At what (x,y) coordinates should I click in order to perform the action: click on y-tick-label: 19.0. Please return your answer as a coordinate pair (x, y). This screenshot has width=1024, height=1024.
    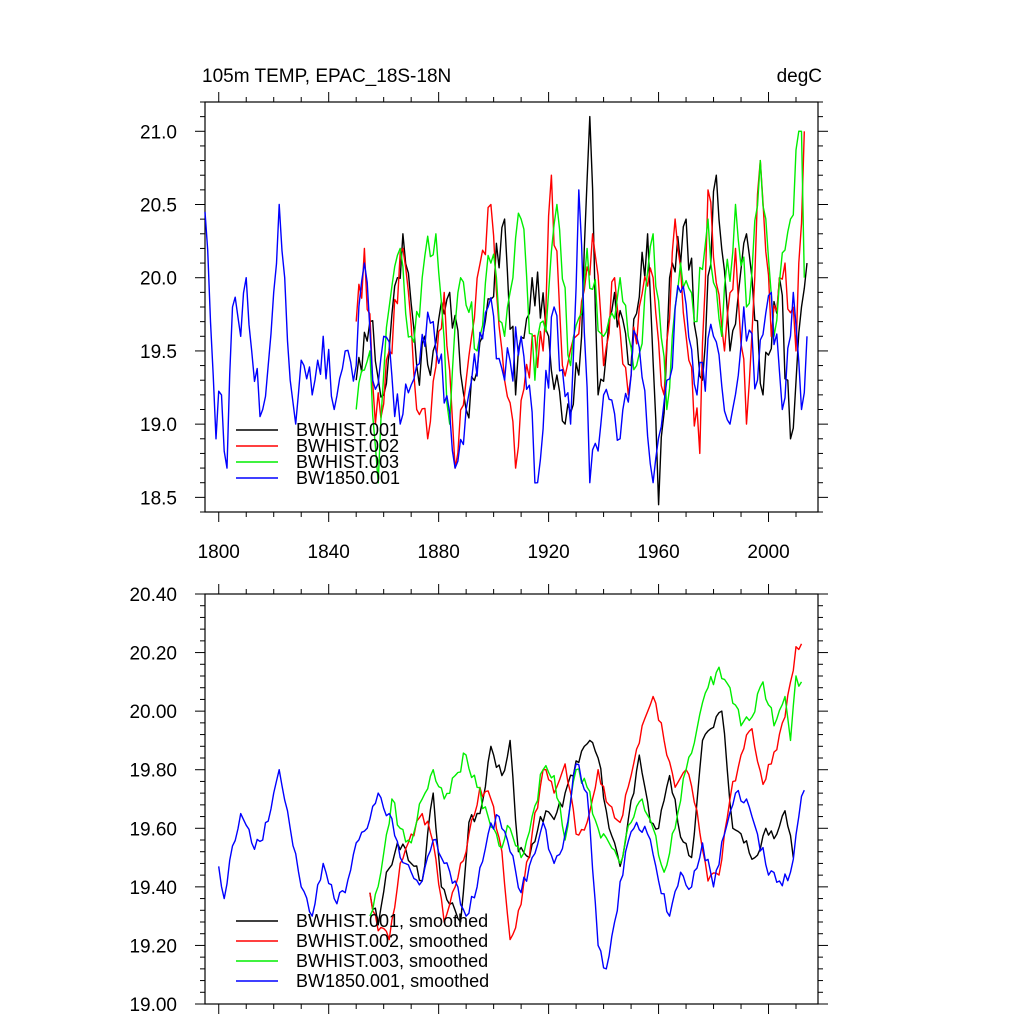
    Looking at the image, I should click on (158, 425).